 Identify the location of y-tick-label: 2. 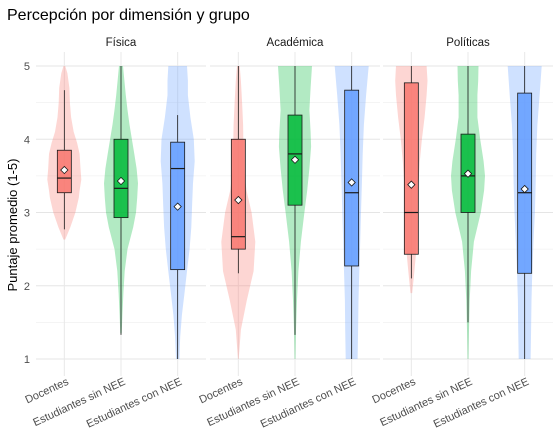
(27, 287).